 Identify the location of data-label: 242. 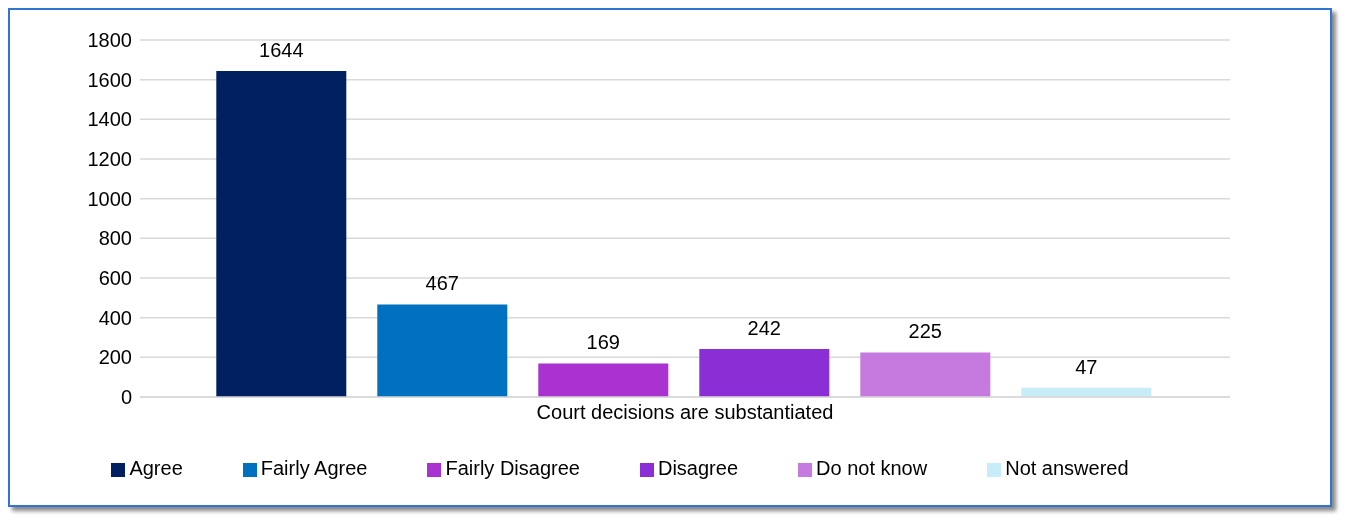
(764, 328).